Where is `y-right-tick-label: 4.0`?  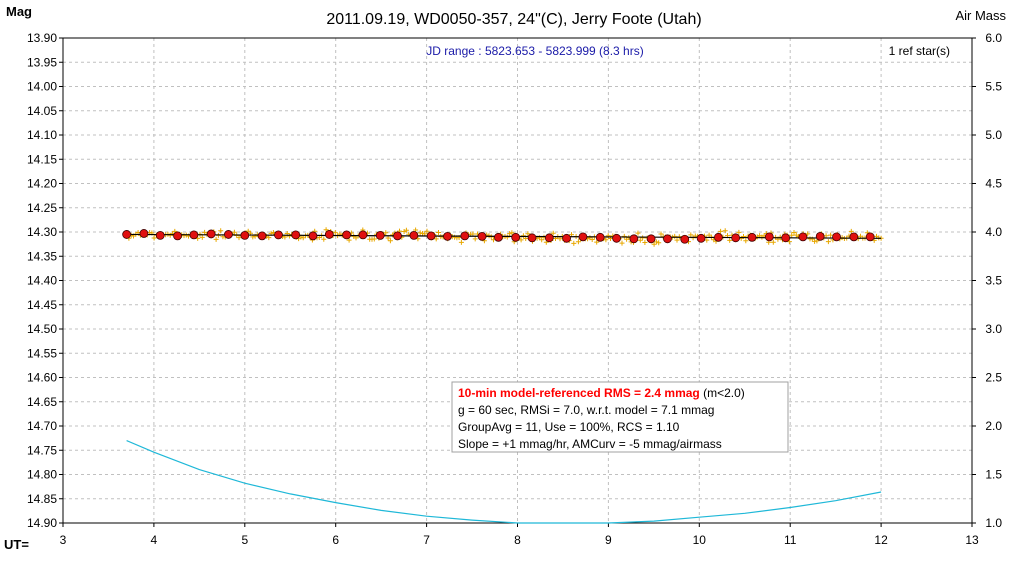
y-right-tick-label: 4.0 is located at coordinates (993, 232).